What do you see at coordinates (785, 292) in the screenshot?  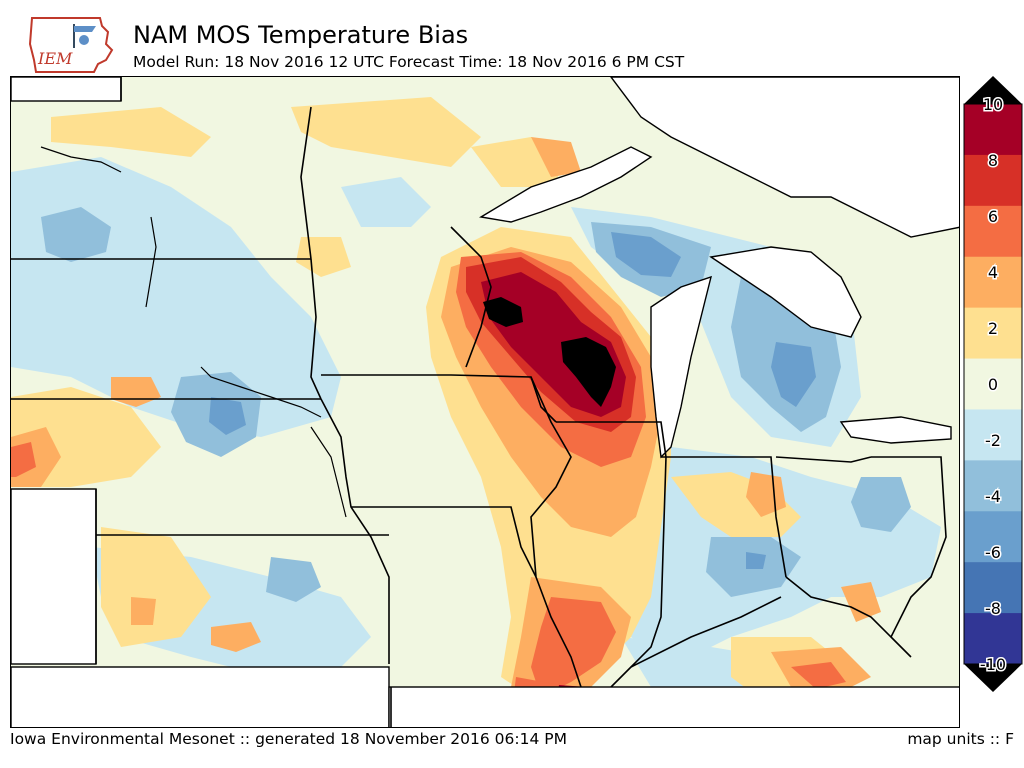 I see `lake-huron` at bounding box center [785, 292].